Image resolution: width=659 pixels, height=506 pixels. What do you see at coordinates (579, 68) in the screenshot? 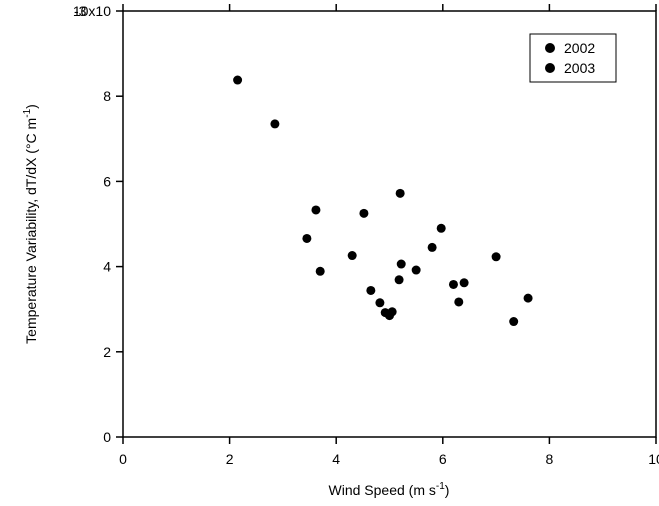
I see `legend-label-2003: 2003` at bounding box center [579, 68].